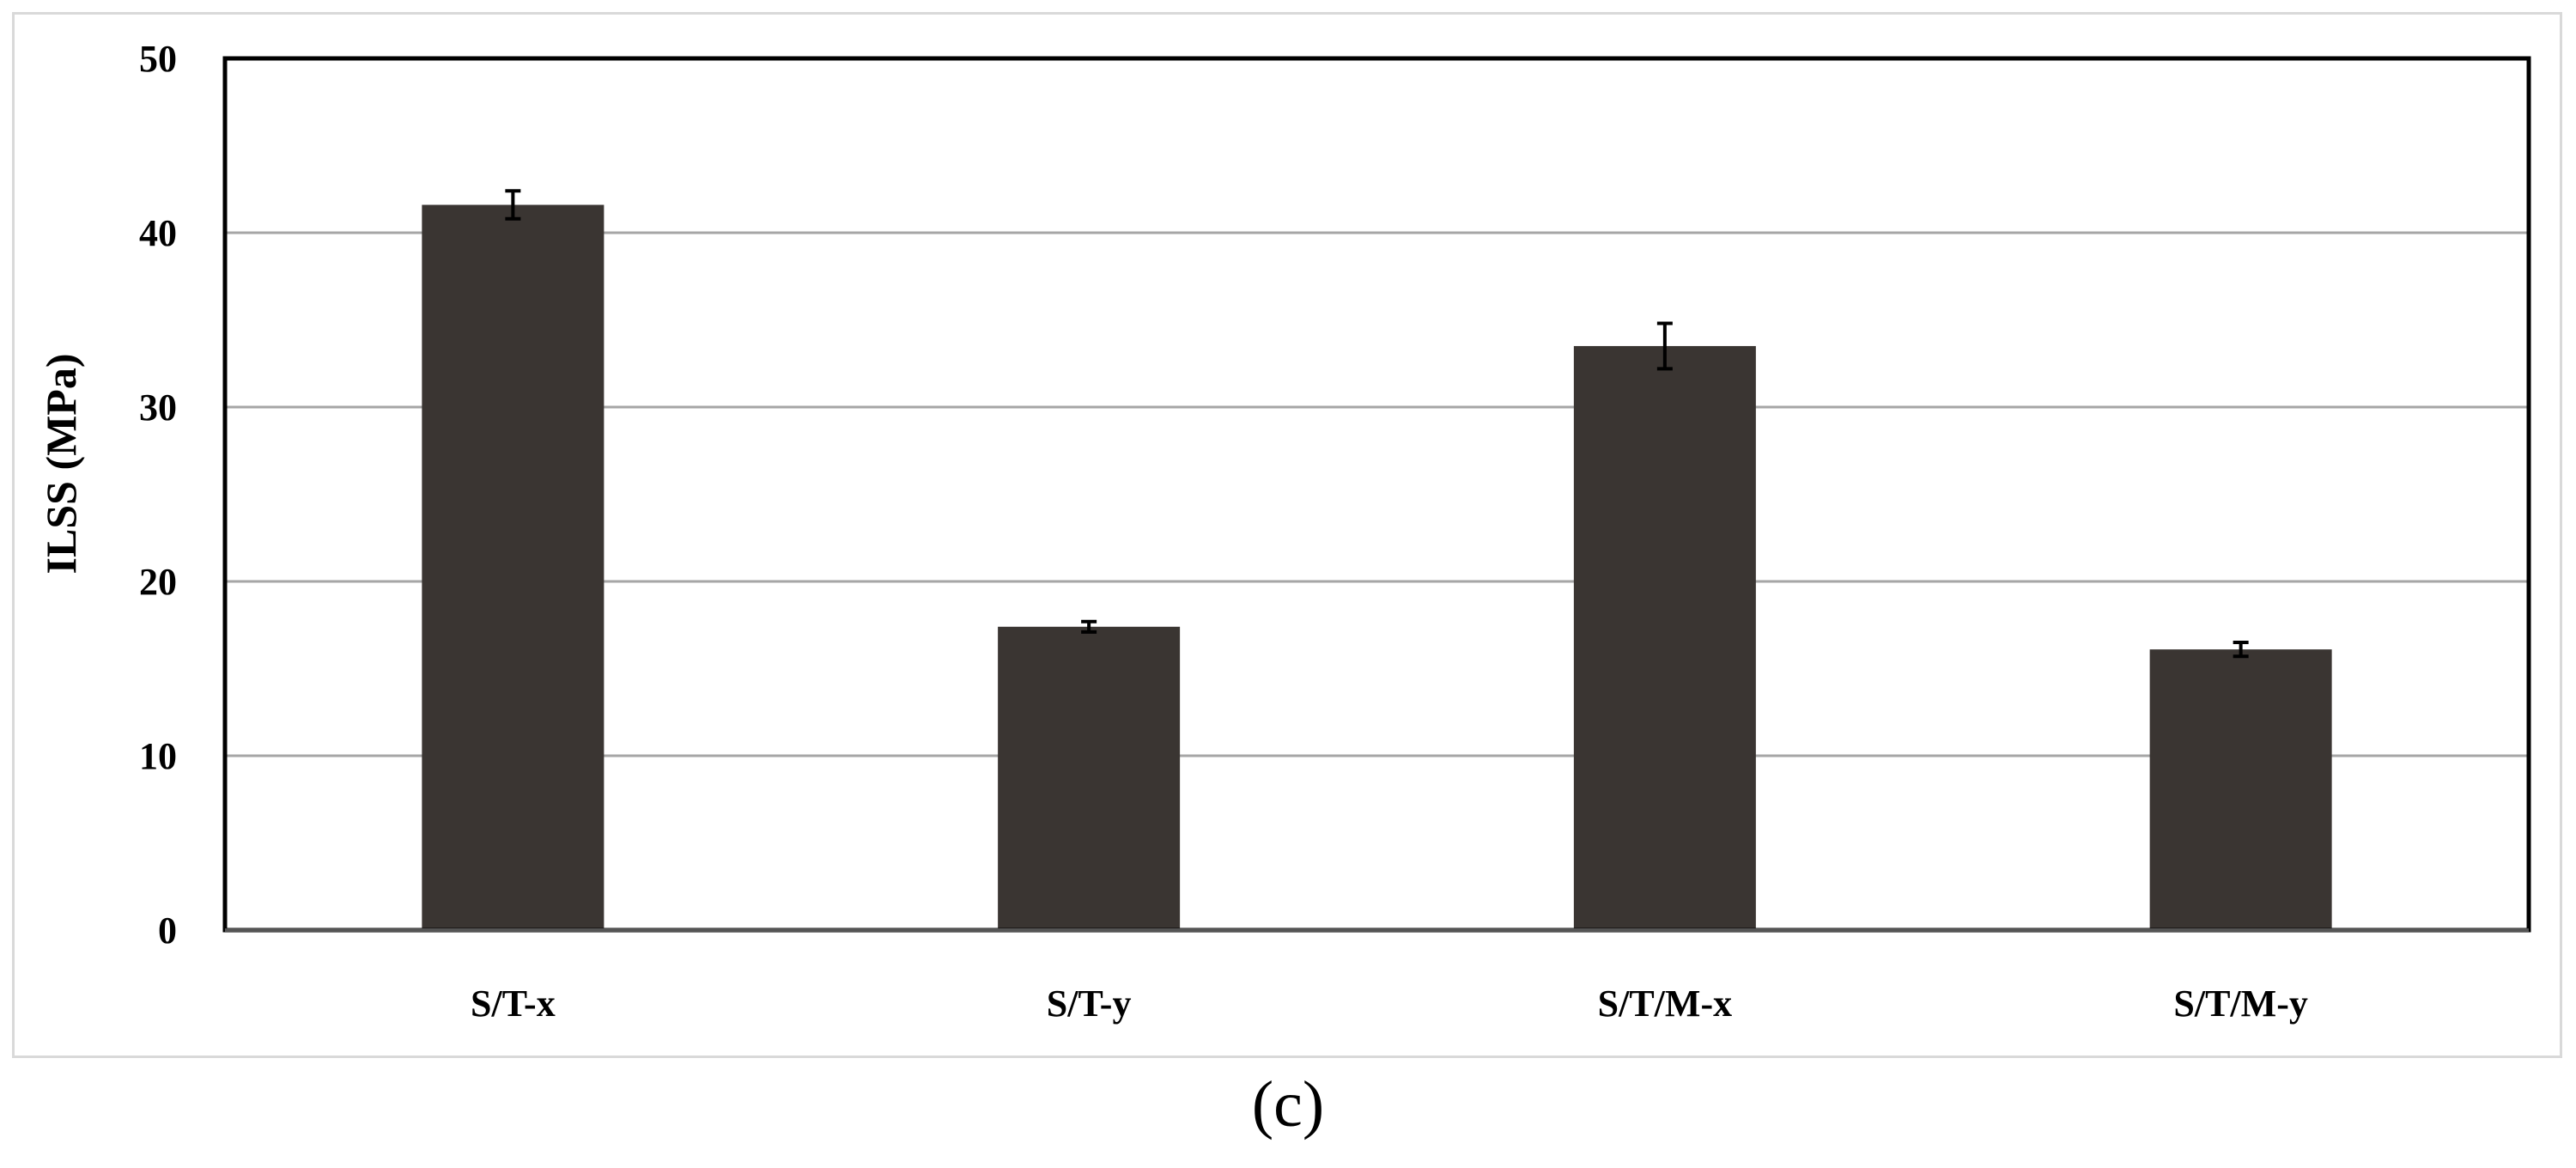 Image resolution: width=2576 pixels, height=1168 pixels. Describe the element at coordinates (158, 407) in the screenshot. I see `y-tick-label: 30` at that location.